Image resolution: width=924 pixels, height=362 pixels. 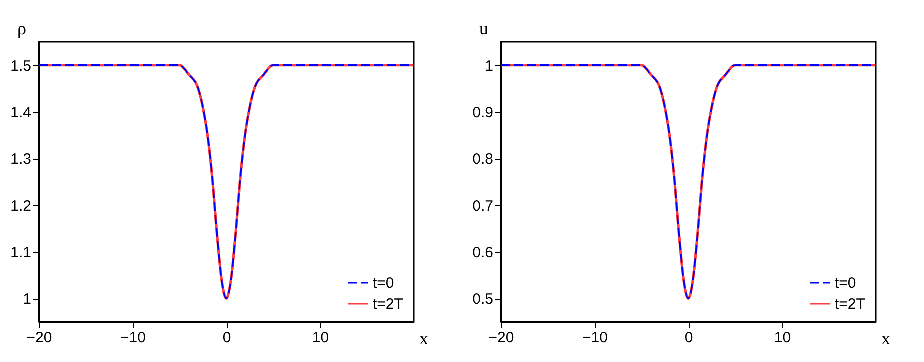 I want to click on y-tick-label: 1.1, so click(x=21, y=253).